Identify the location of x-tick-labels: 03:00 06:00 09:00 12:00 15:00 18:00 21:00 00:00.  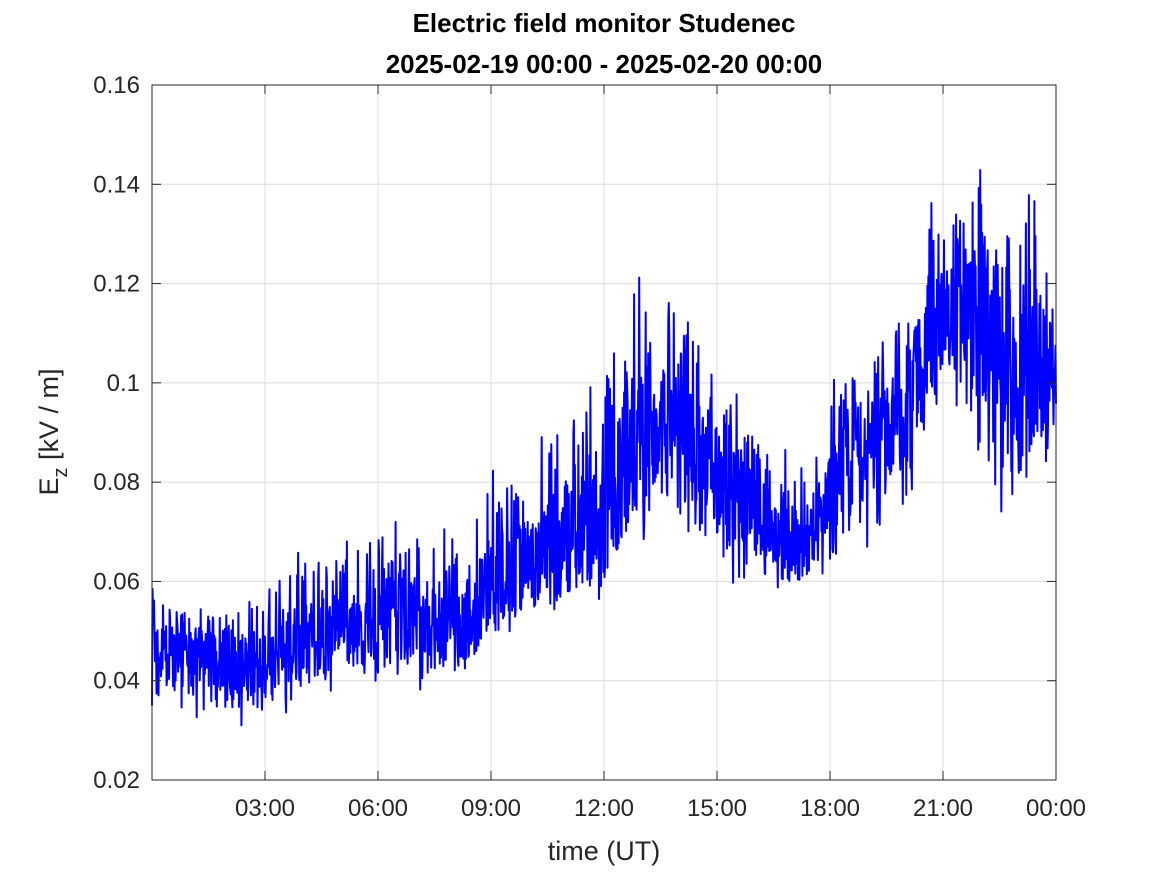
(660, 808).